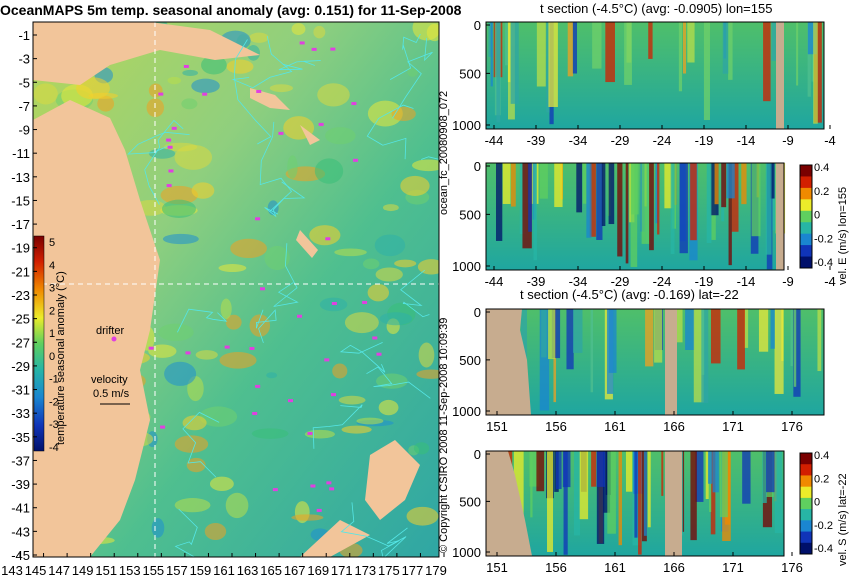 The height and width of the screenshot is (585, 850). I want to click on map-y-tick-label: -9, so click(24, 130).